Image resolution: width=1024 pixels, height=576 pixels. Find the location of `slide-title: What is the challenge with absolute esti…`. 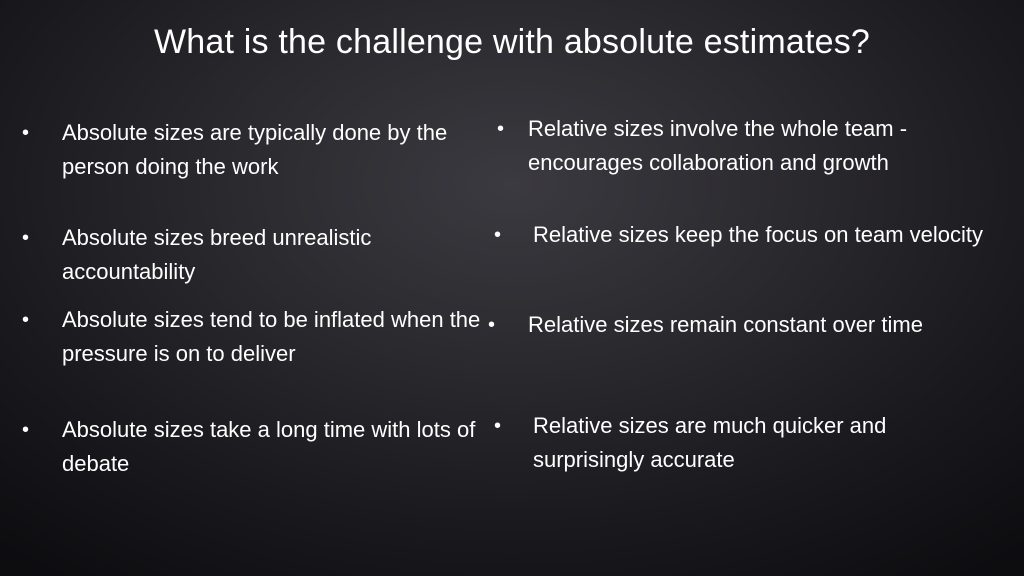

slide-title: What is the challenge with absolute esti… is located at coordinates (512, 42).